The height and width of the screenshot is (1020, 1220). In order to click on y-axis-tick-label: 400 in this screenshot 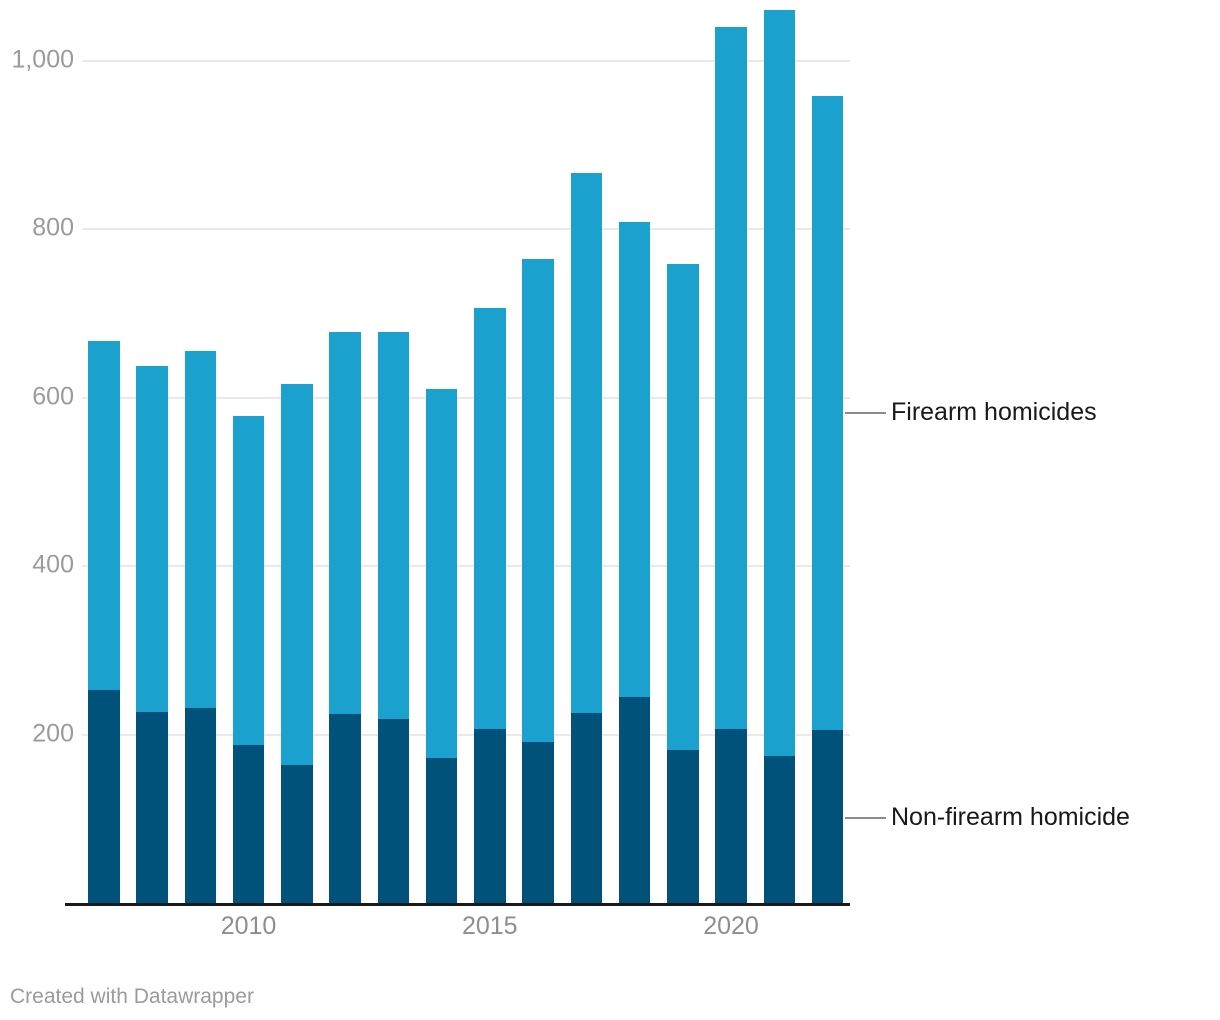, I will do `click(53, 564)`.